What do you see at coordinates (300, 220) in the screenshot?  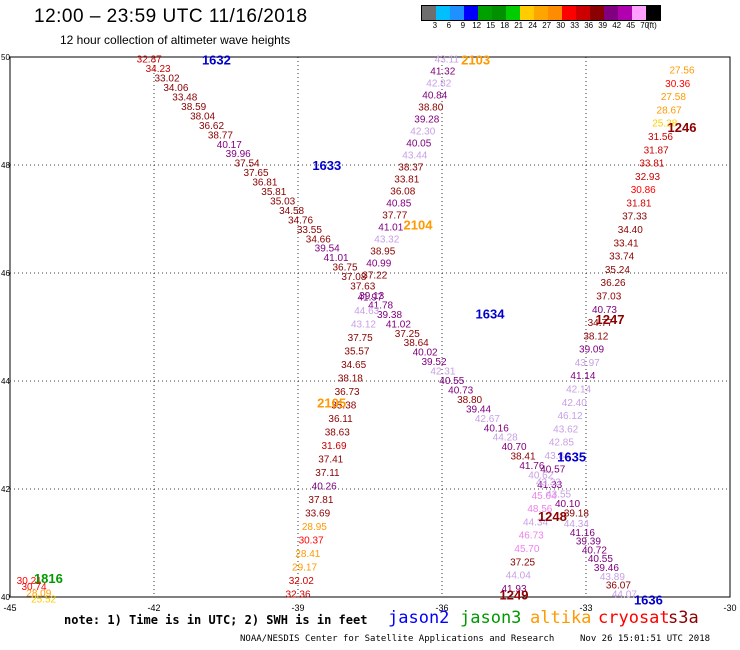 I see `wave-height-label: 34.76` at bounding box center [300, 220].